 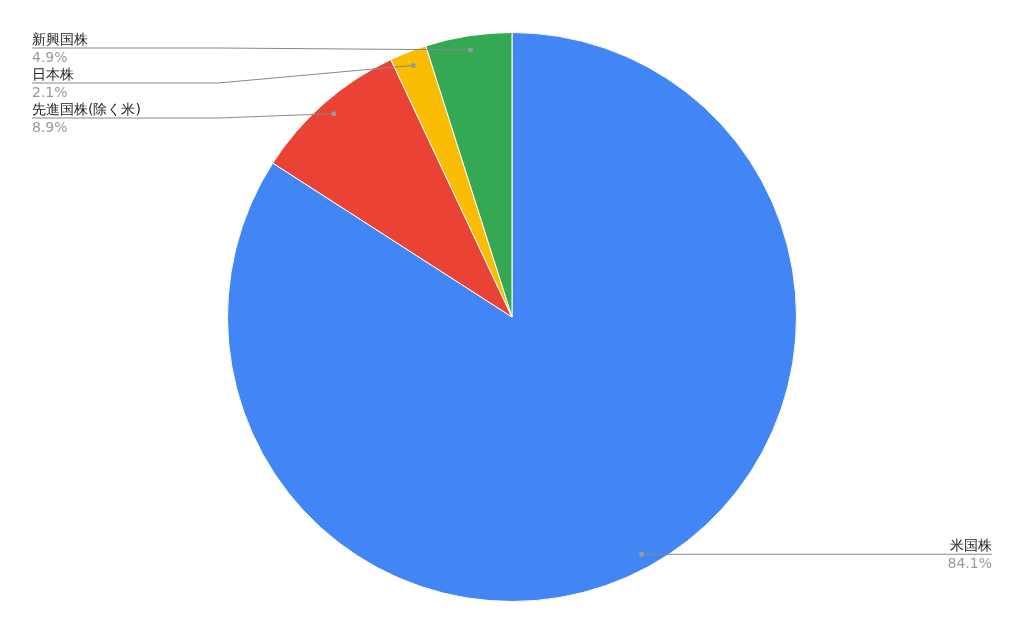 I want to click on slice-label: 米国株, so click(x=971, y=545).